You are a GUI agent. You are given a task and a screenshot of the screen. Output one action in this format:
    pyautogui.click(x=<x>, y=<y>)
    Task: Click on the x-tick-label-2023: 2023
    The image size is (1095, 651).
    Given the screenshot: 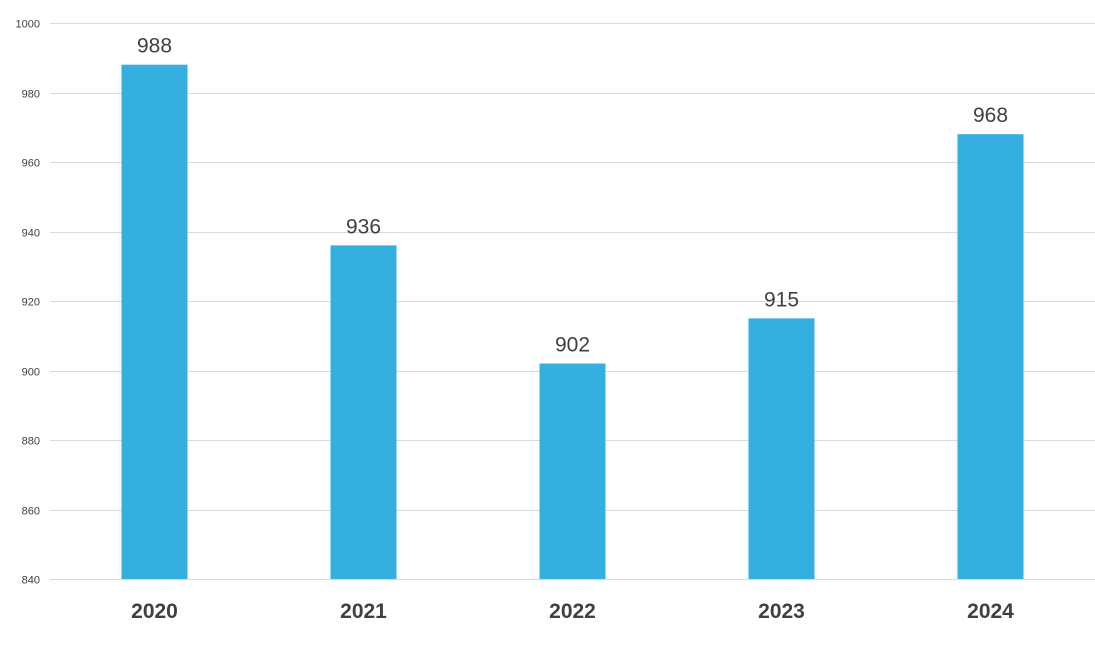 What is the action you would take?
    pyautogui.click(x=781, y=611)
    